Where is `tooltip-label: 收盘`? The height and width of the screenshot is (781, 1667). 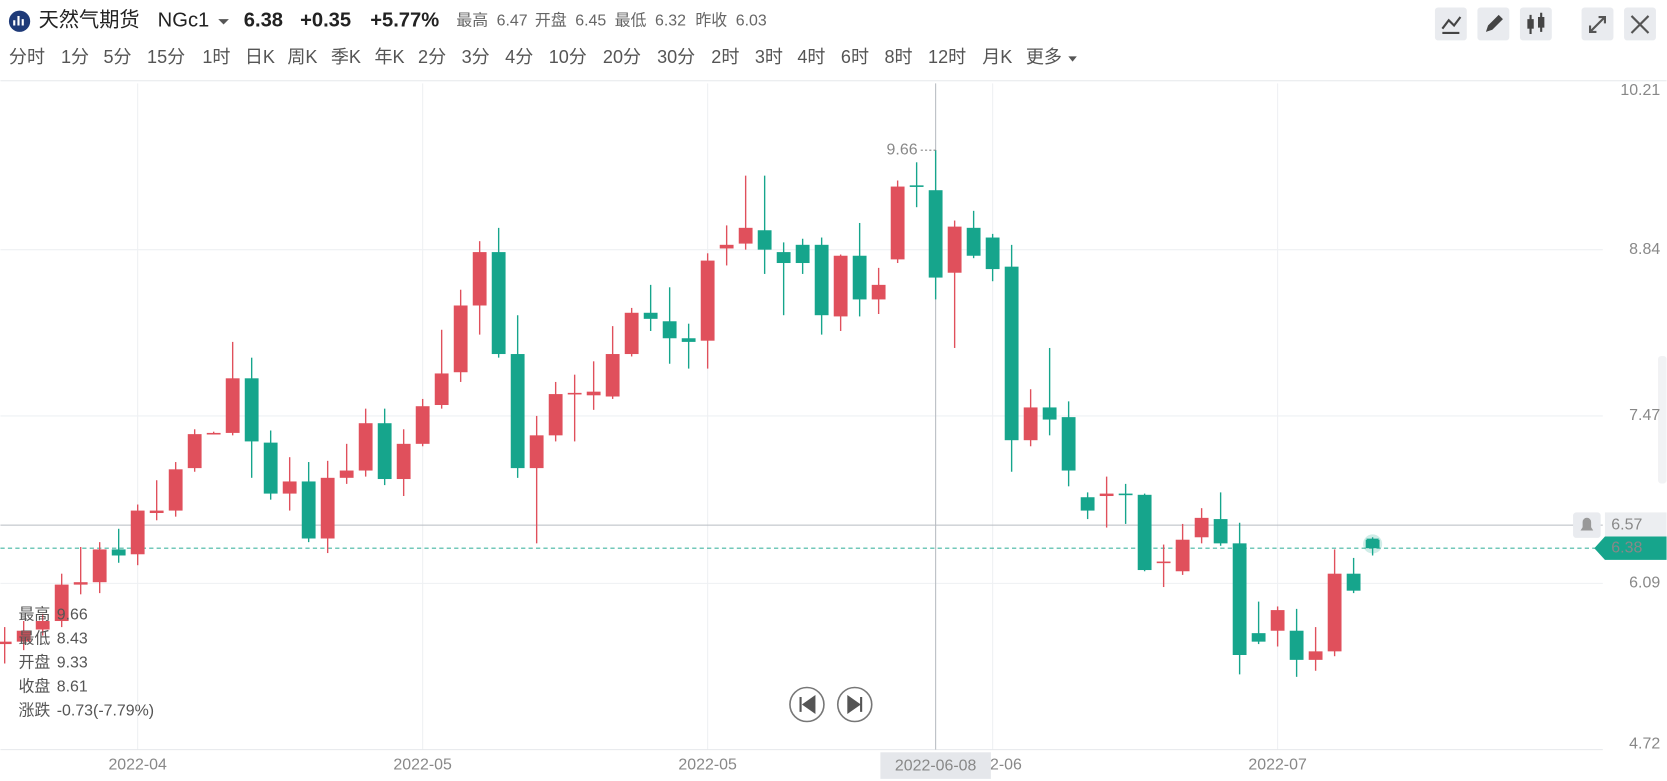
tooltip-label: 收盘 is located at coordinates (34, 685).